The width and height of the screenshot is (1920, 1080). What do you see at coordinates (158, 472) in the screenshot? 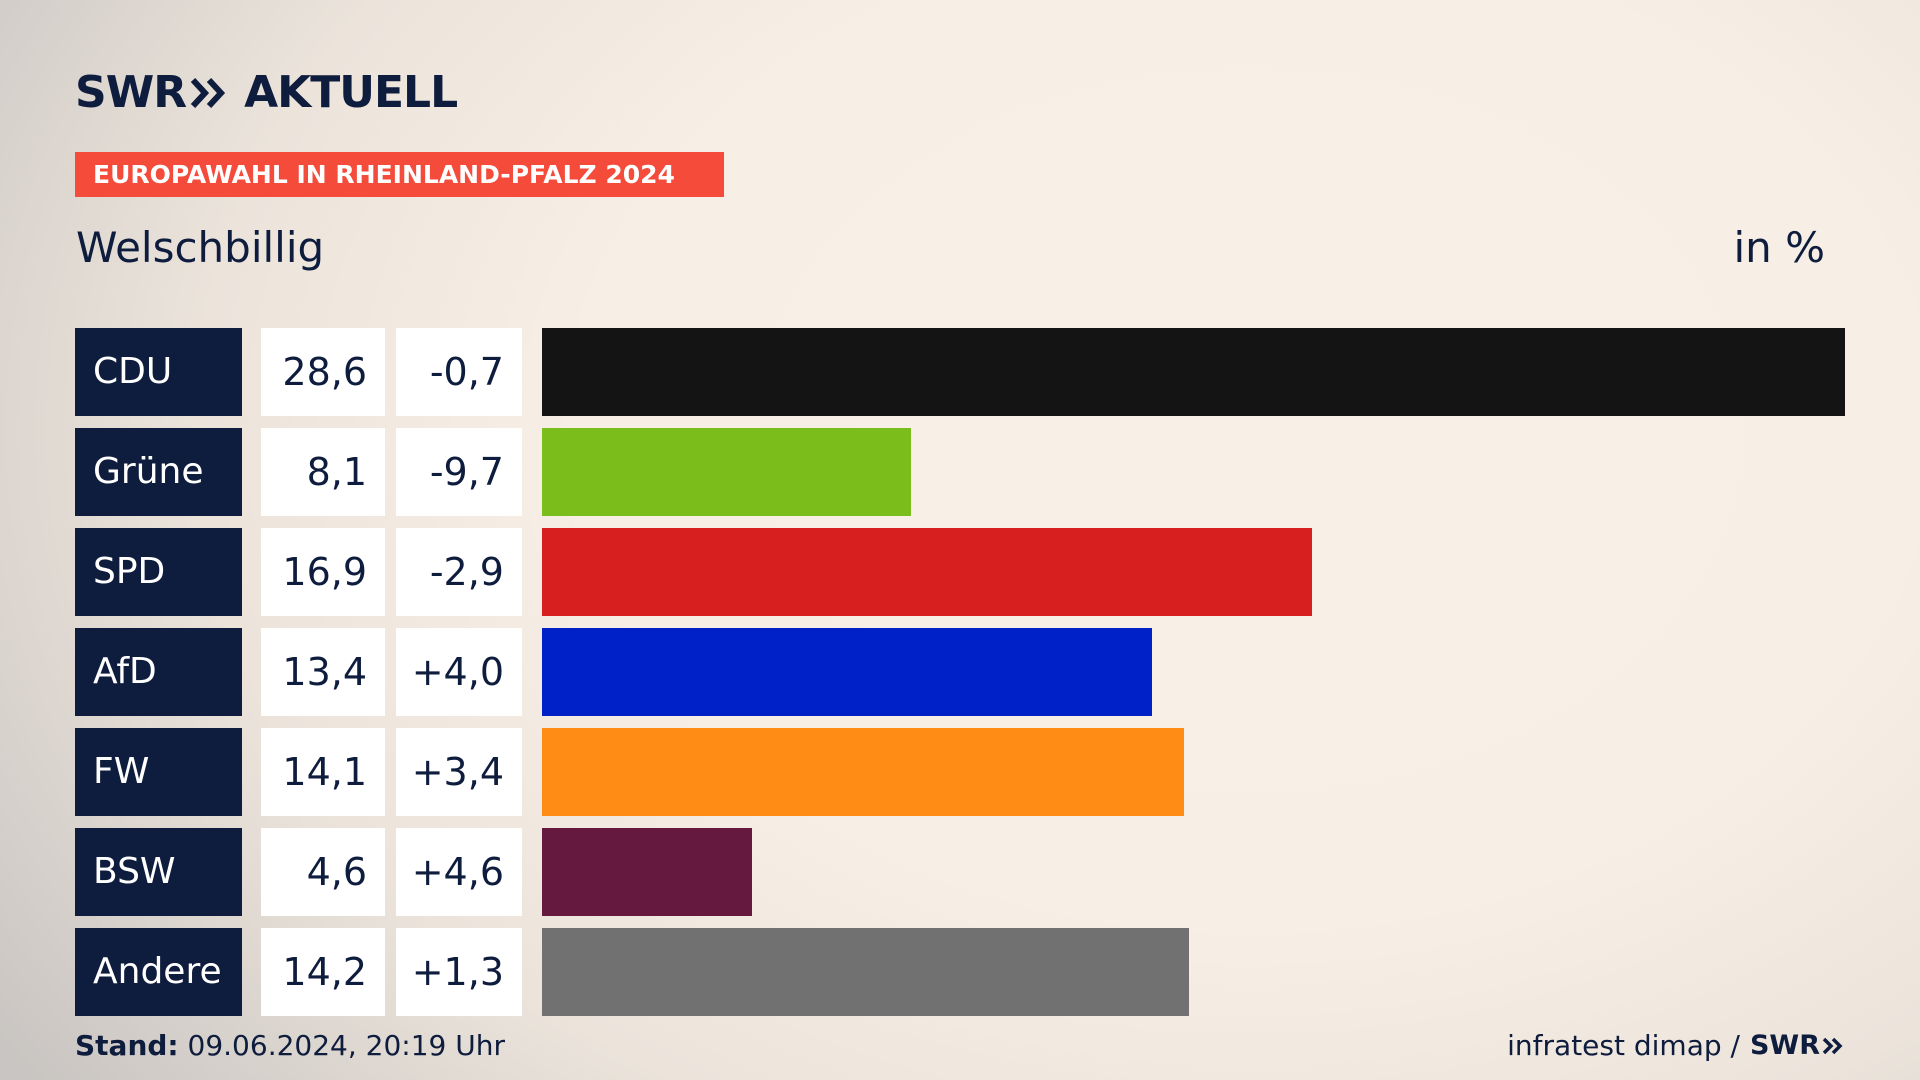
I see `party-label: Grüne` at bounding box center [158, 472].